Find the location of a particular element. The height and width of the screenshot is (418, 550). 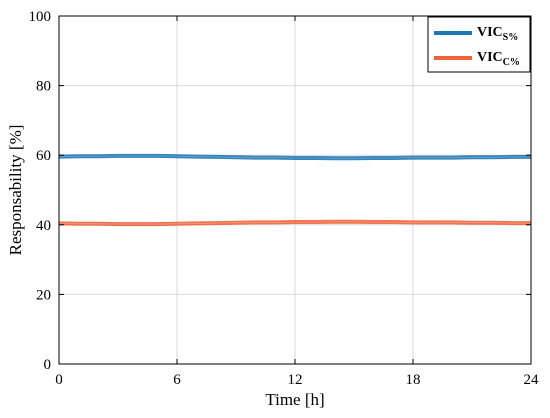

legend-box is located at coordinates (479, 44).